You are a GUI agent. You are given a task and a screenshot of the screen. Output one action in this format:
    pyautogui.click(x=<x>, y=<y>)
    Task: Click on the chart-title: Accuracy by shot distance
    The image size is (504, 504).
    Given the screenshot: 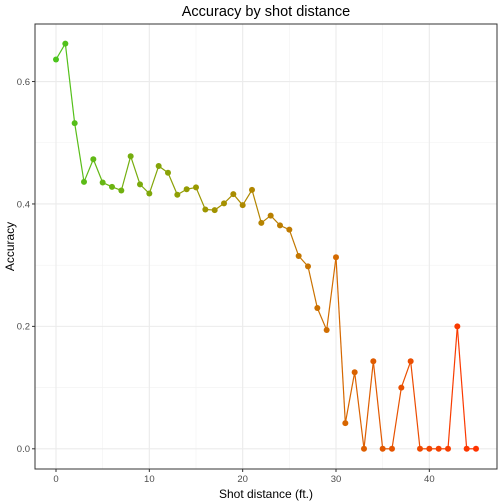 What is the action you would take?
    pyautogui.click(x=266, y=12)
    